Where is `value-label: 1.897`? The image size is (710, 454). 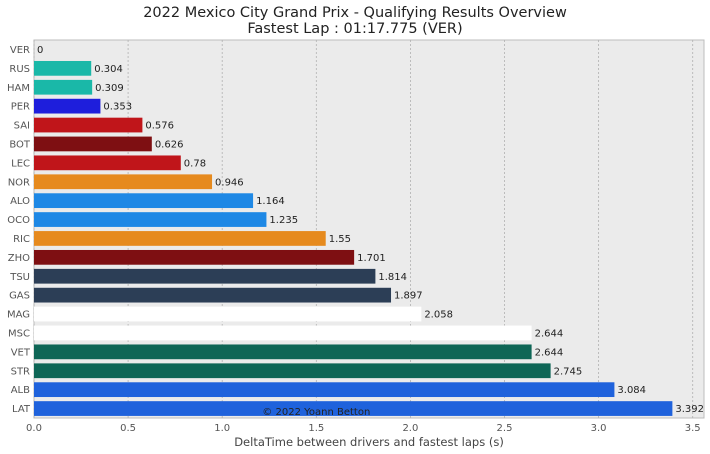 value-label: 1.897 is located at coordinates (408, 296).